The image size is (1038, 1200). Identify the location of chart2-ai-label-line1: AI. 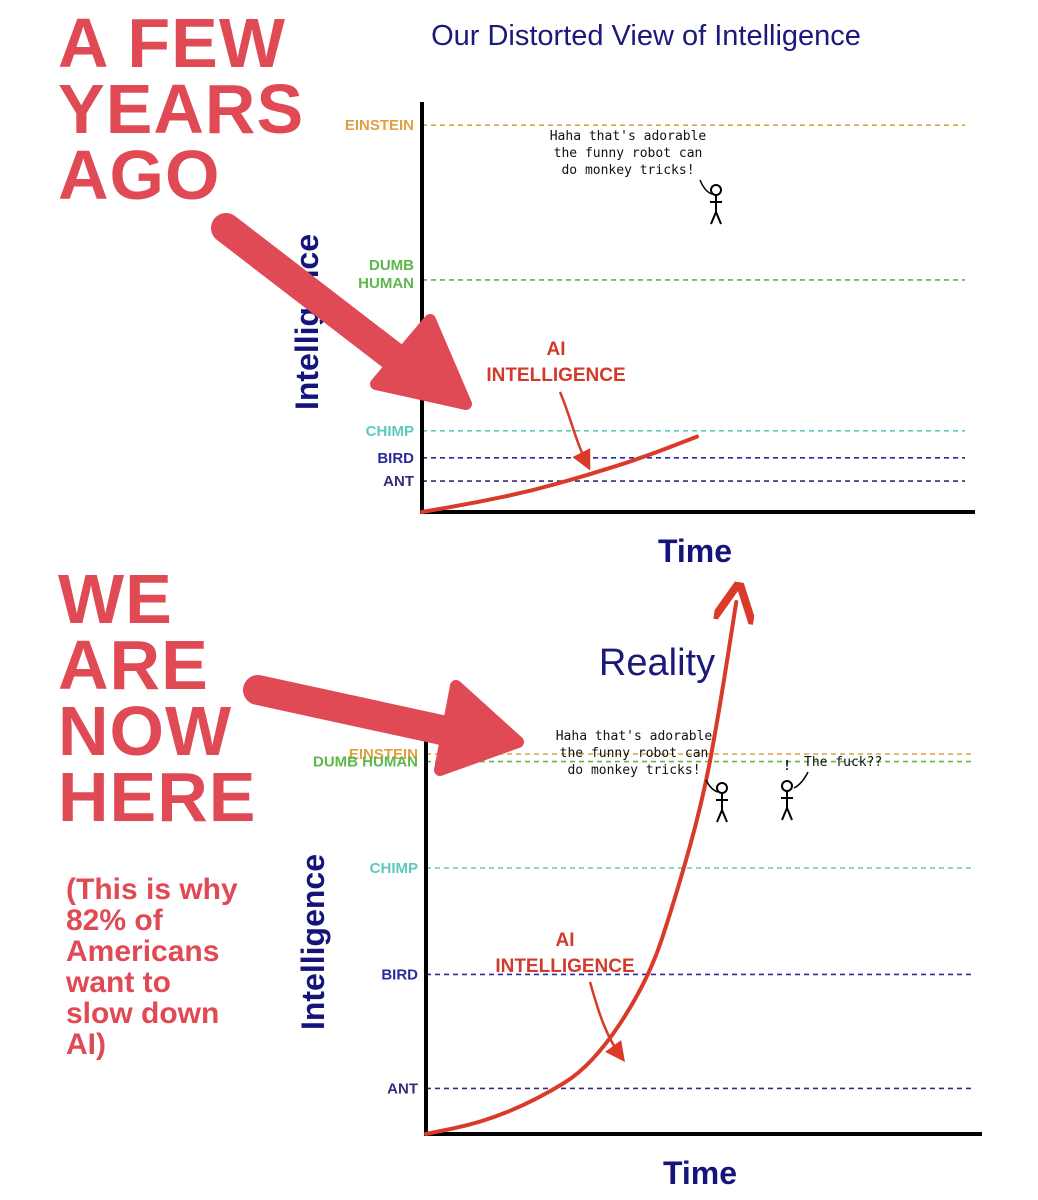
(565, 940).